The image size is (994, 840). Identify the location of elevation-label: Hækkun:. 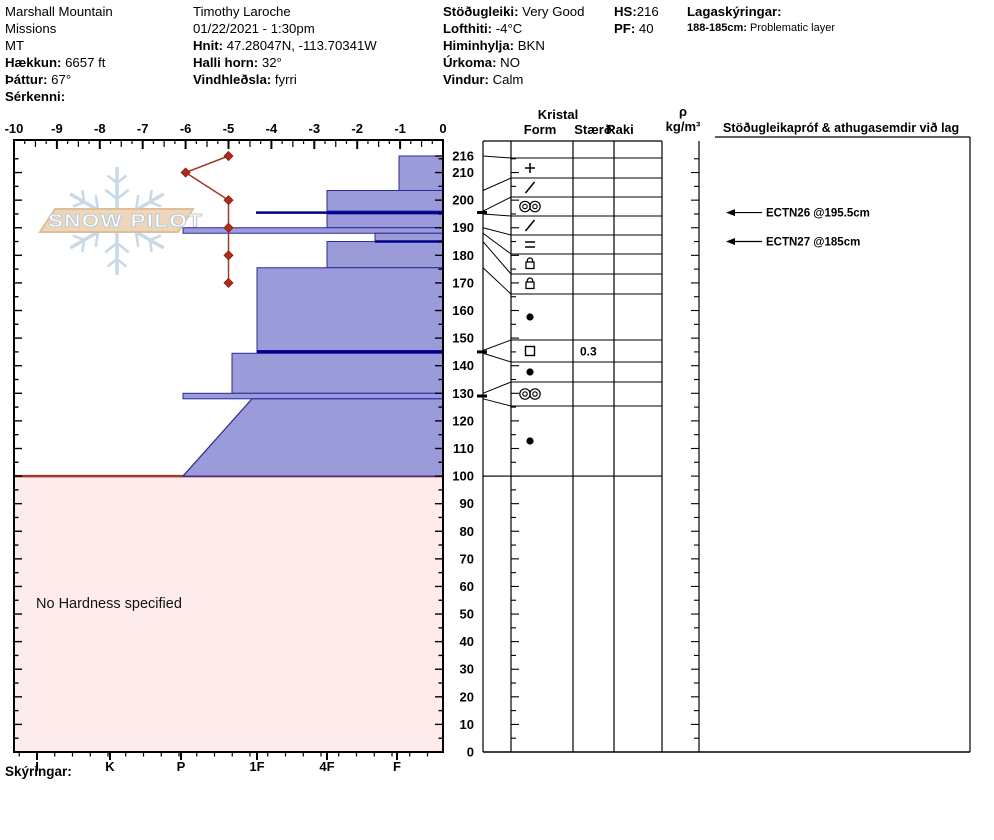
(33, 62).